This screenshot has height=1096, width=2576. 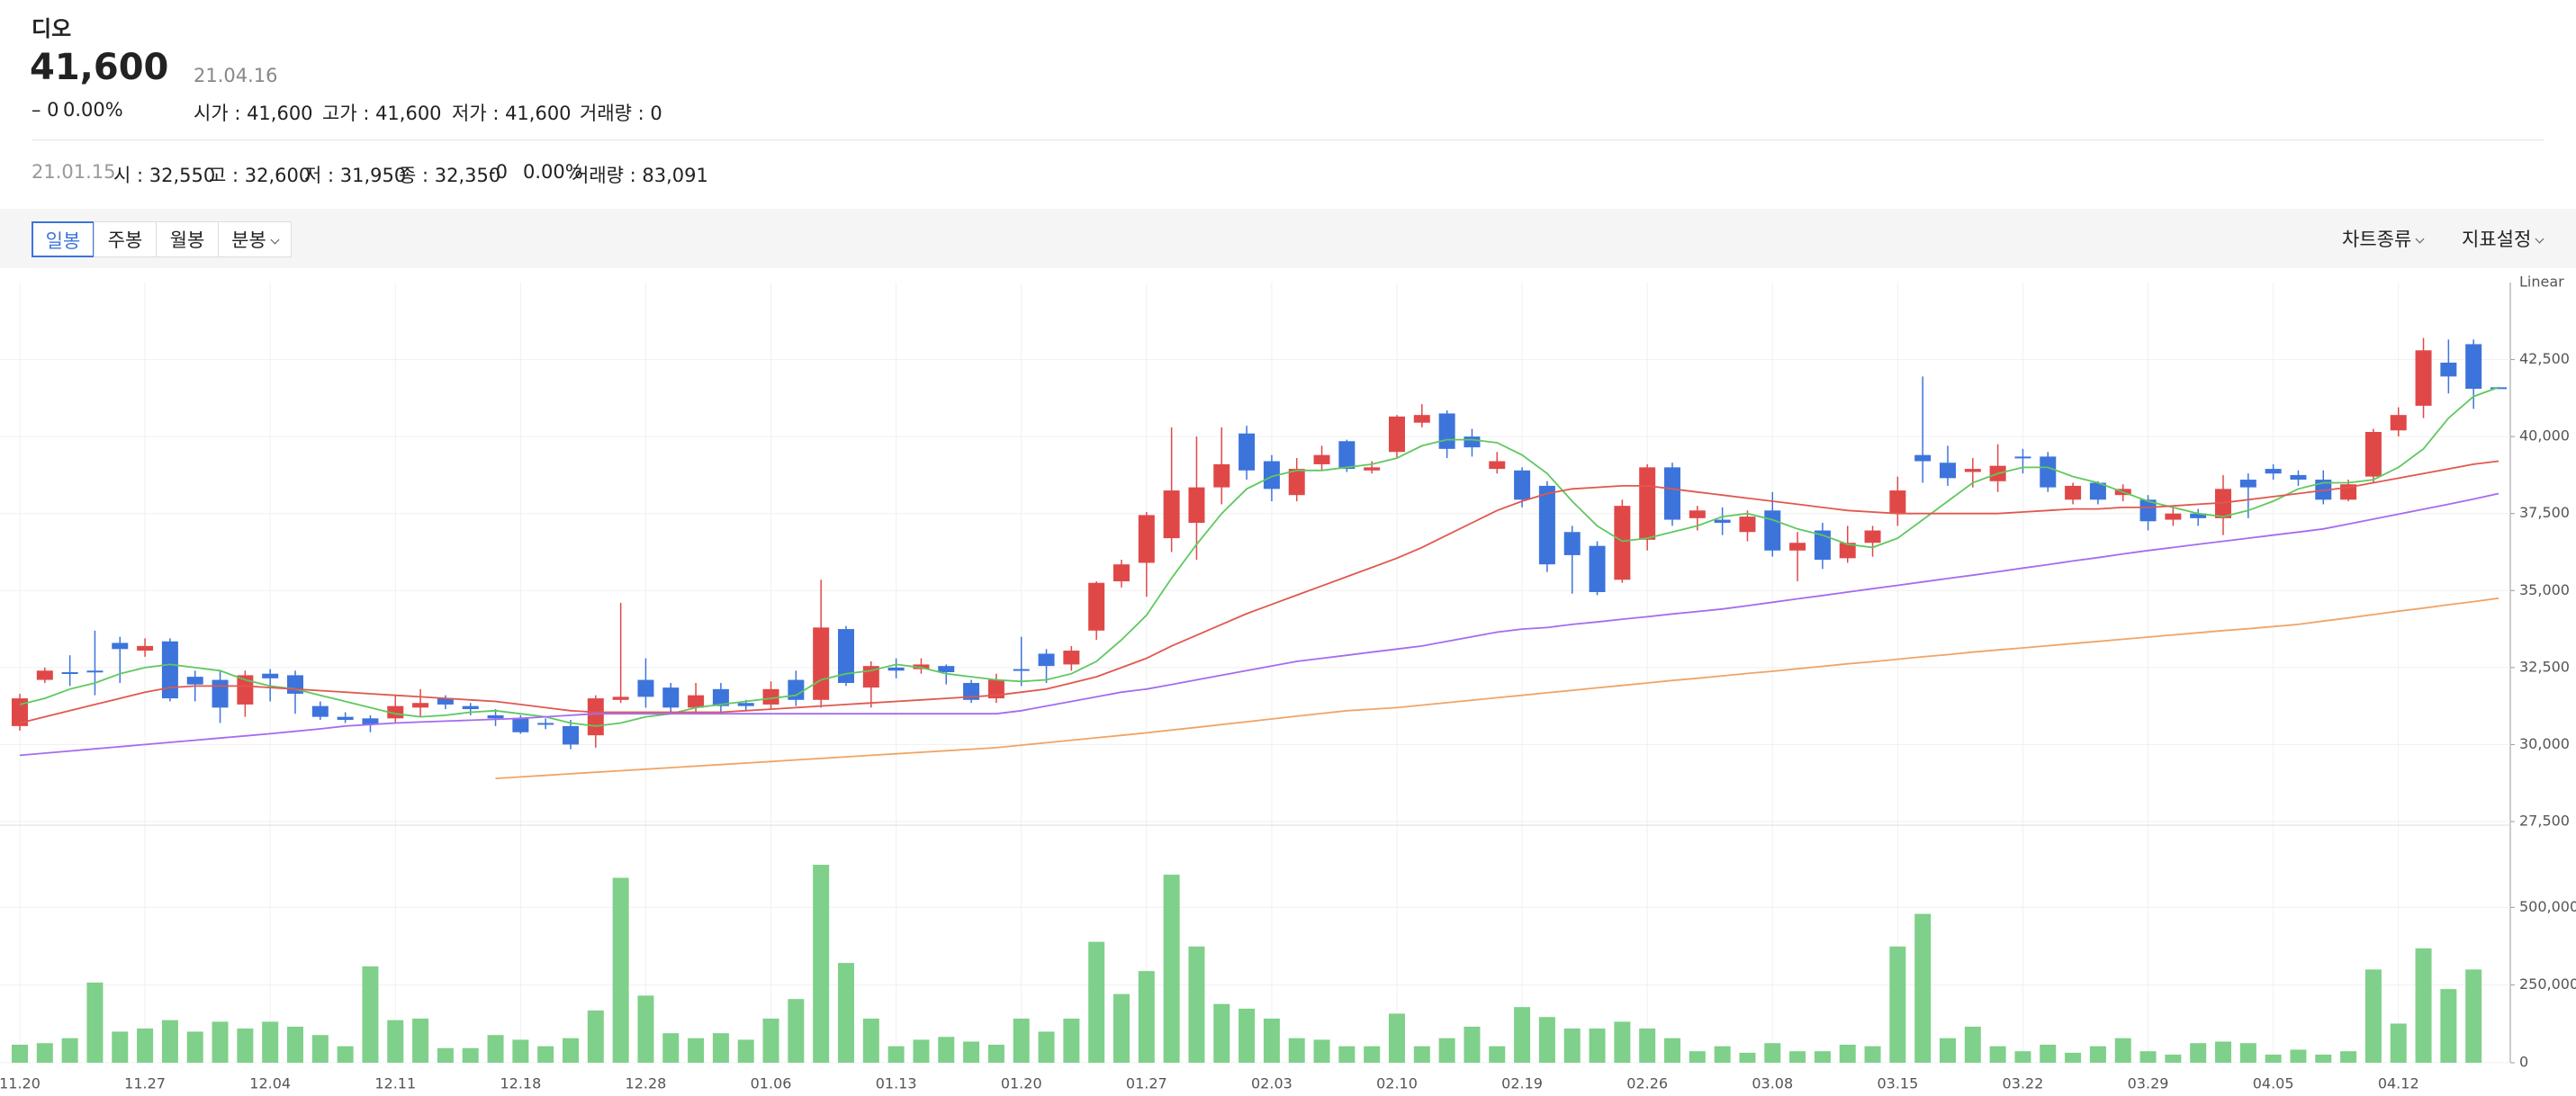 I want to click on chart-type-button: 차트종류, so click(x=2383, y=239).